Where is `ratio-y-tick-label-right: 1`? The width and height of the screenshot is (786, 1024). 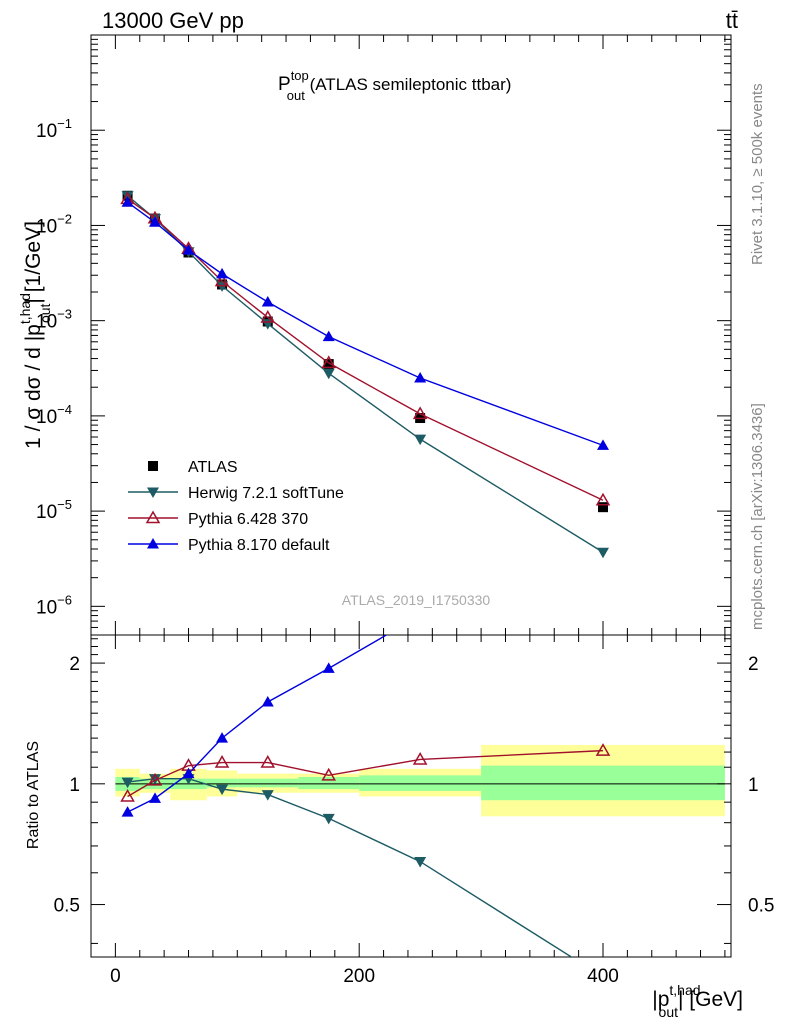 ratio-y-tick-label-right: 1 is located at coordinates (753, 785).